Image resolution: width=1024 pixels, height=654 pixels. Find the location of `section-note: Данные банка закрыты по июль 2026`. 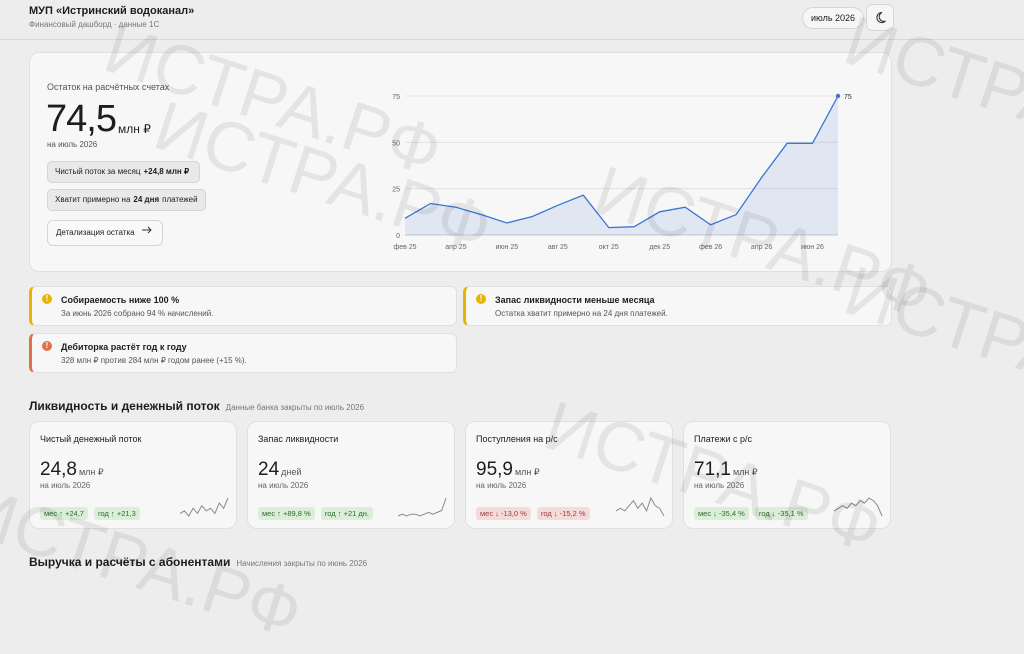

section-note: Данные банка закрыты по июль 2026 is located at coordinates (295, 407).